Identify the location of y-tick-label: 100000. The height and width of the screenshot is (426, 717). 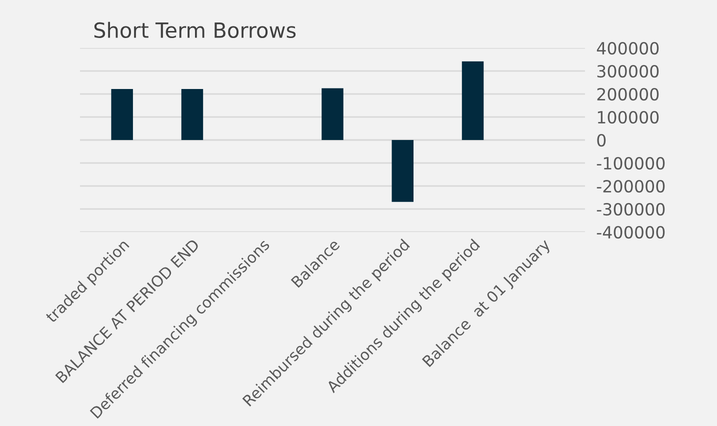
(628, 117).